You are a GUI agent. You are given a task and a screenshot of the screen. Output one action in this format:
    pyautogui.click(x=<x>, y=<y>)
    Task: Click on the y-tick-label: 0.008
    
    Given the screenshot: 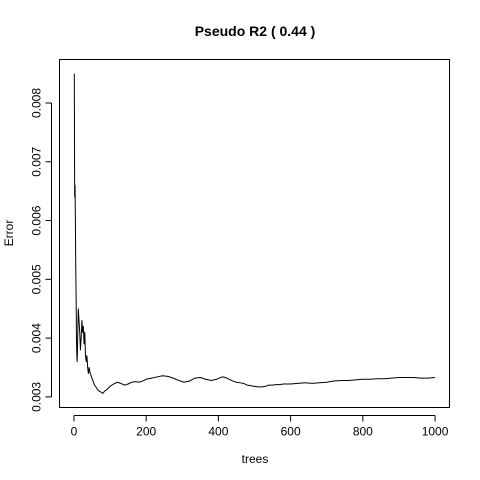 What is the action you would take?
    pyautogui.click(x=37, y=103)
    